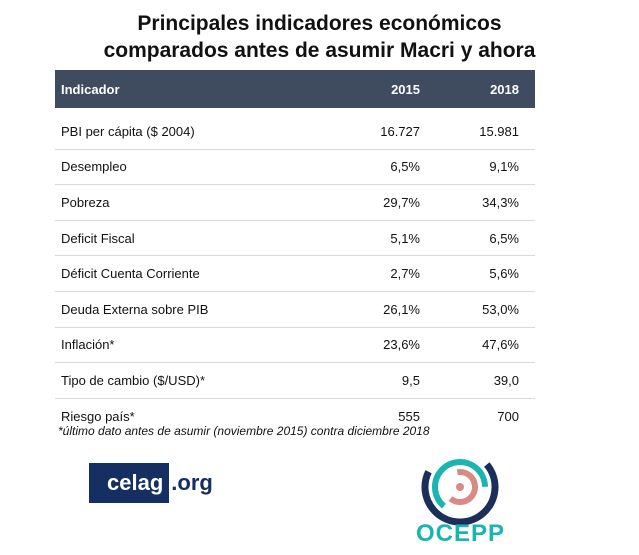 This screenshot has width=639, height=555. I want to click on celag-logo: celag .org, so click(155, 483).